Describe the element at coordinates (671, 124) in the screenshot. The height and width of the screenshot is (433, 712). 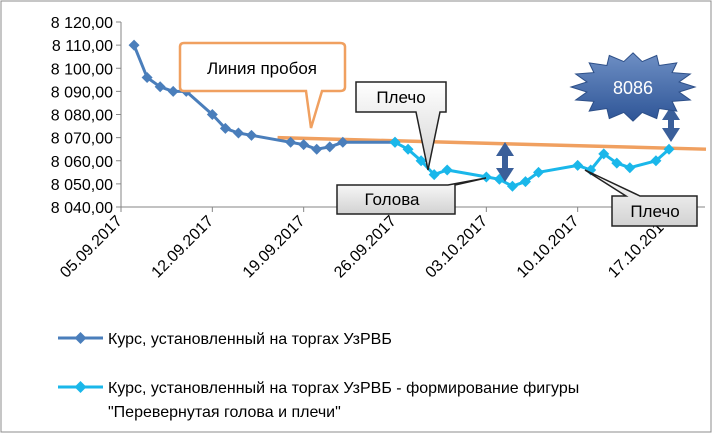
I see `target-arrow` at that location.